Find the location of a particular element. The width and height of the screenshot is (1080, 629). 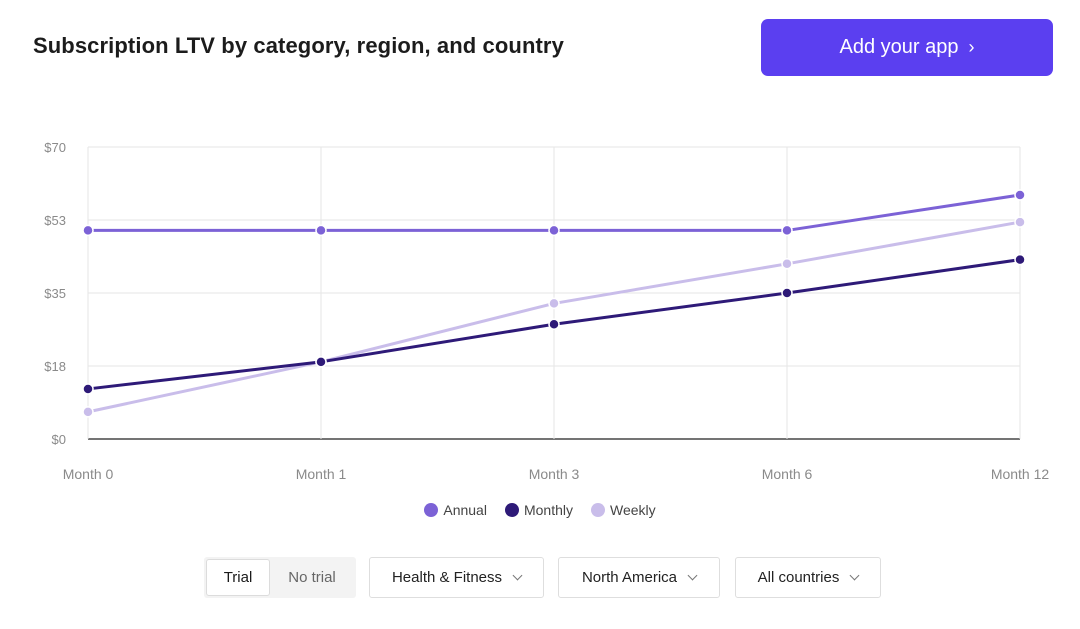

legend-item-monthly: Monthly is located at coordinates (538, 510).